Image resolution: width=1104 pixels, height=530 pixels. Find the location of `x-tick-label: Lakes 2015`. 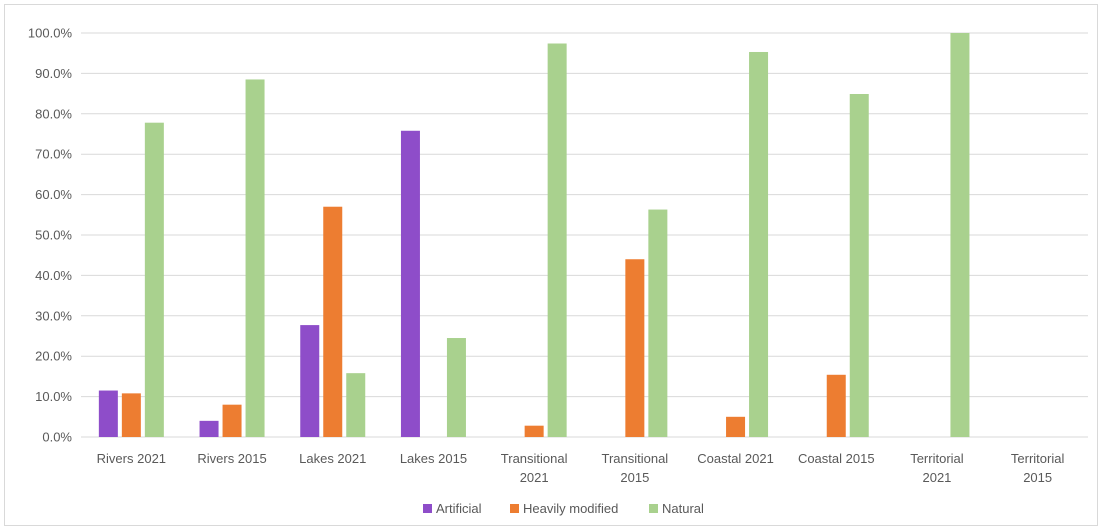

x-tick-label: Lakes 2015 is located at coordinates (433, 458).